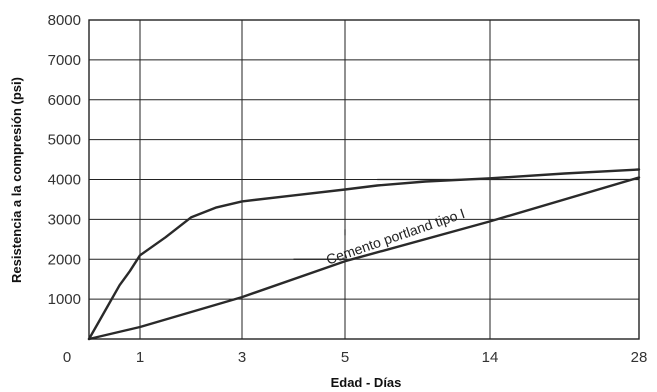 The image size is (657, 392). What do you see at coordinates (64, 160) in the screenshot?
I see `y-tick-labels: 1000 2000 3000 4000 5000 6000 7000 8000` at bounding box center [64, 160].